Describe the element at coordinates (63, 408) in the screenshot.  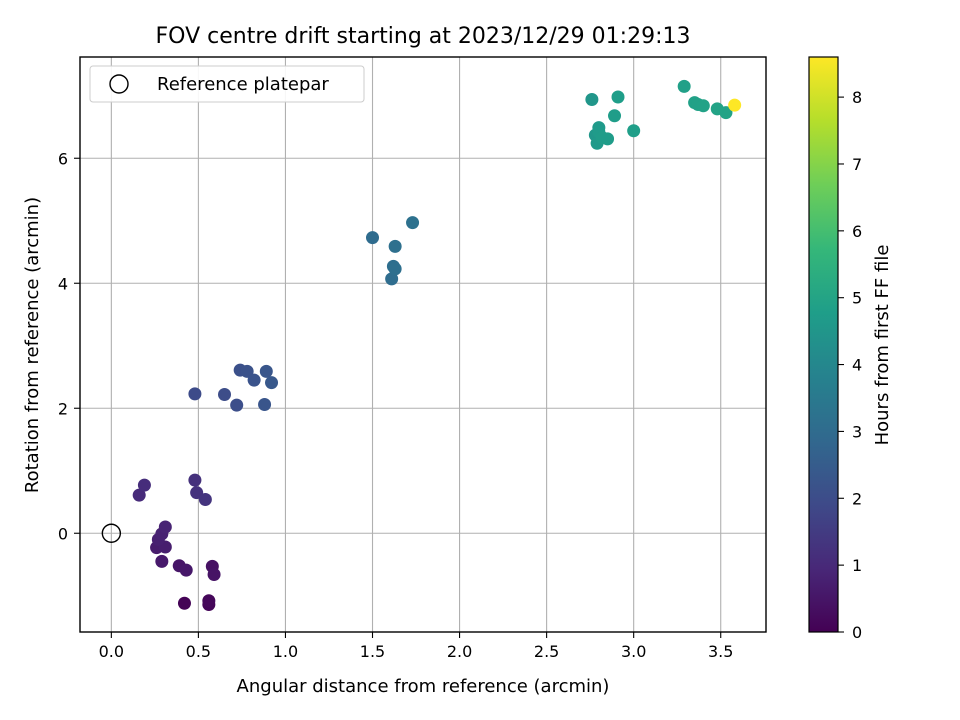
I see `y-tick-label: 2` at that location.